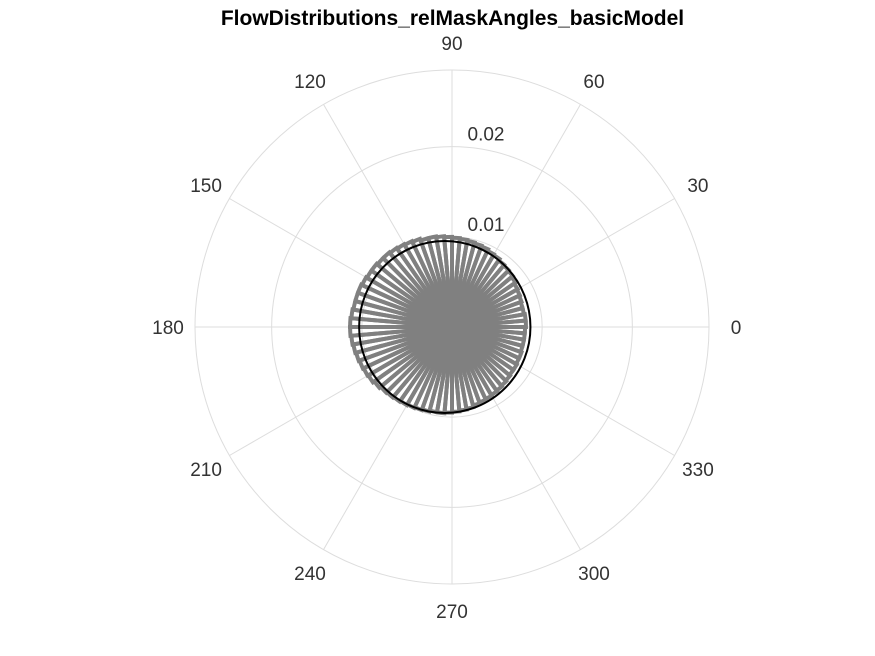  Describe the element at coordinates (310, 574) in the screenshot. I see `angle-tick-label: 240` at that location.